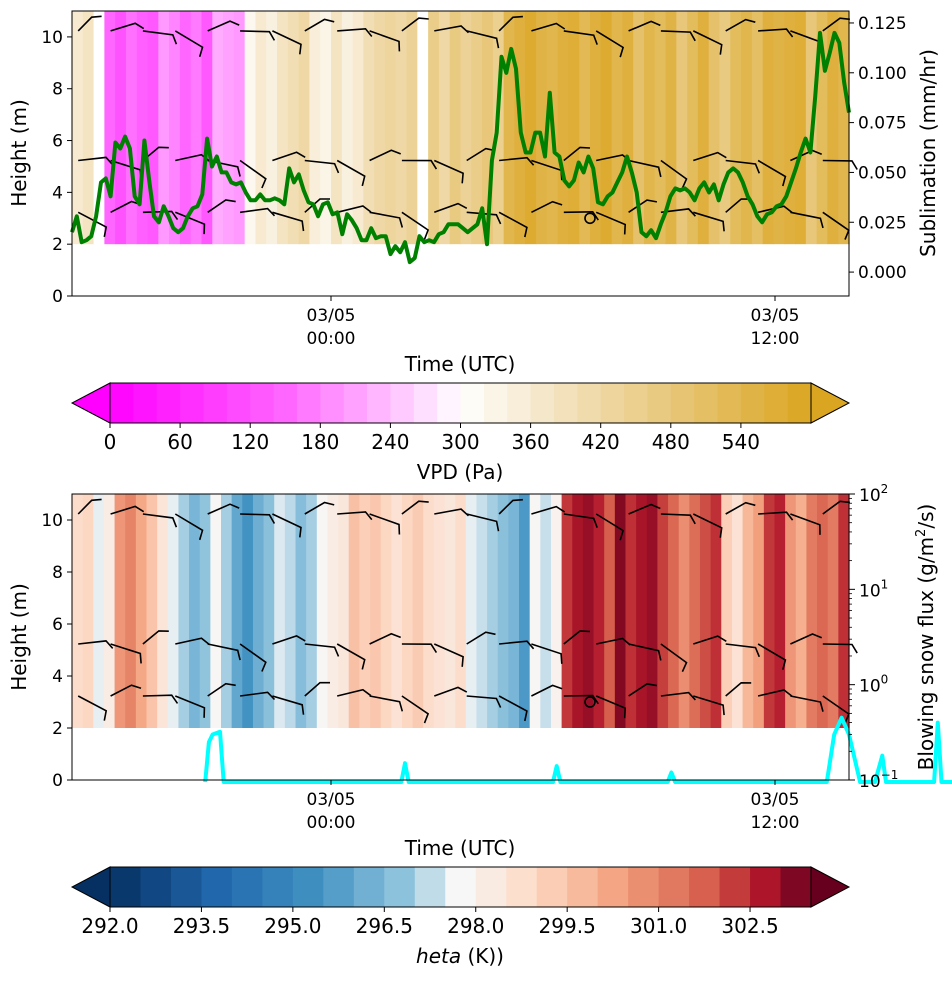 The image size is (952, 983). What do you see at coordinates (438, 956) in the screenshot?
I see `theta-label-italic: heta` at bounding box center [438, 956].